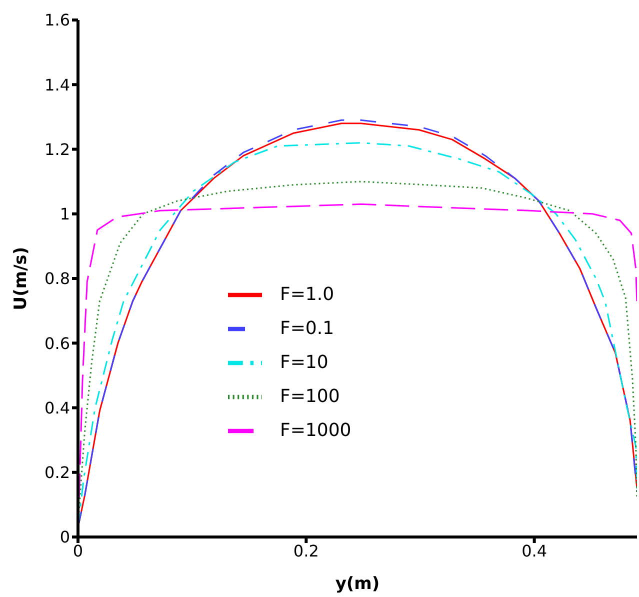 The image size is (639, 597). I want to click on y-tick-label: 1, so click(65, 214).